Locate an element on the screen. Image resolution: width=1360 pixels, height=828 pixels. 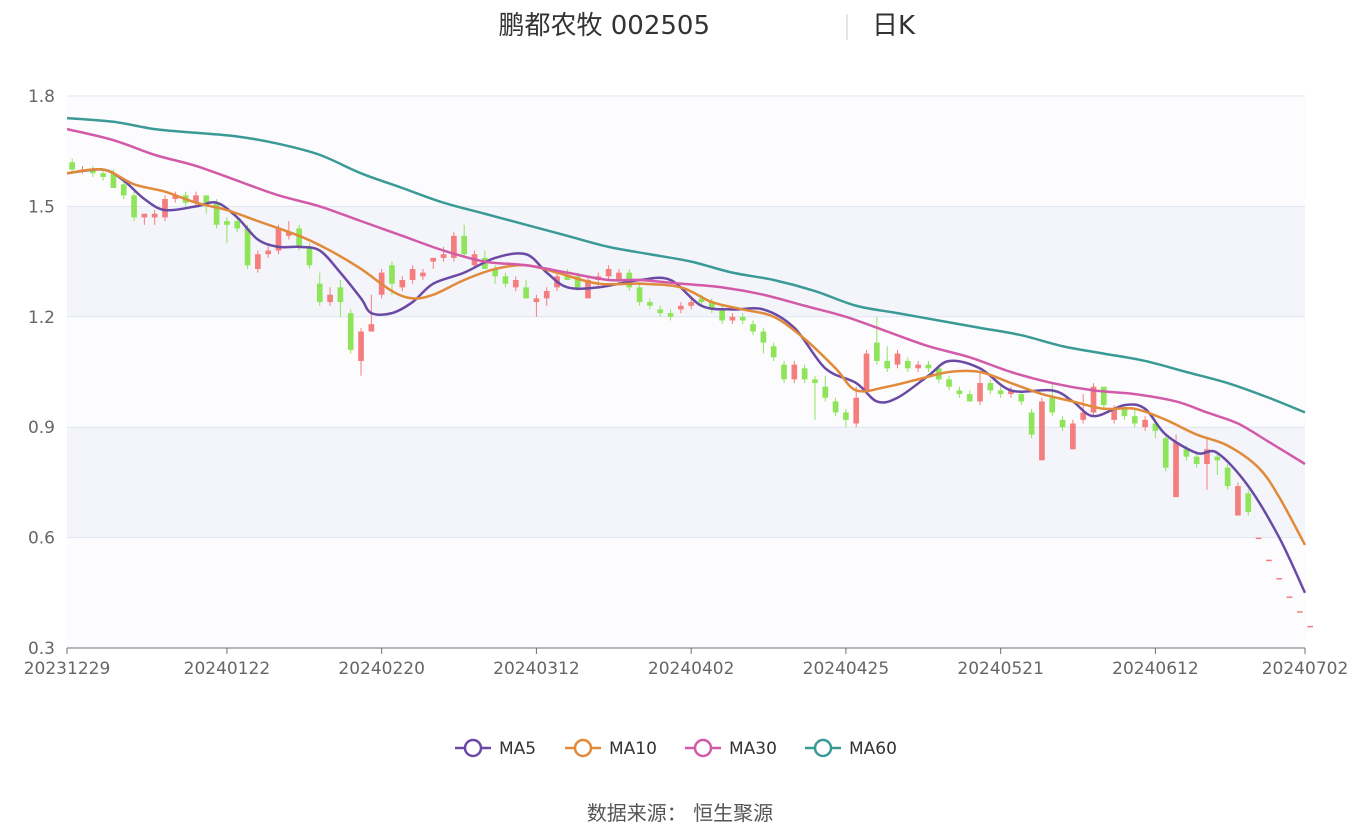
x-tick-label: 20240220 is located at coordinates (381, 669).